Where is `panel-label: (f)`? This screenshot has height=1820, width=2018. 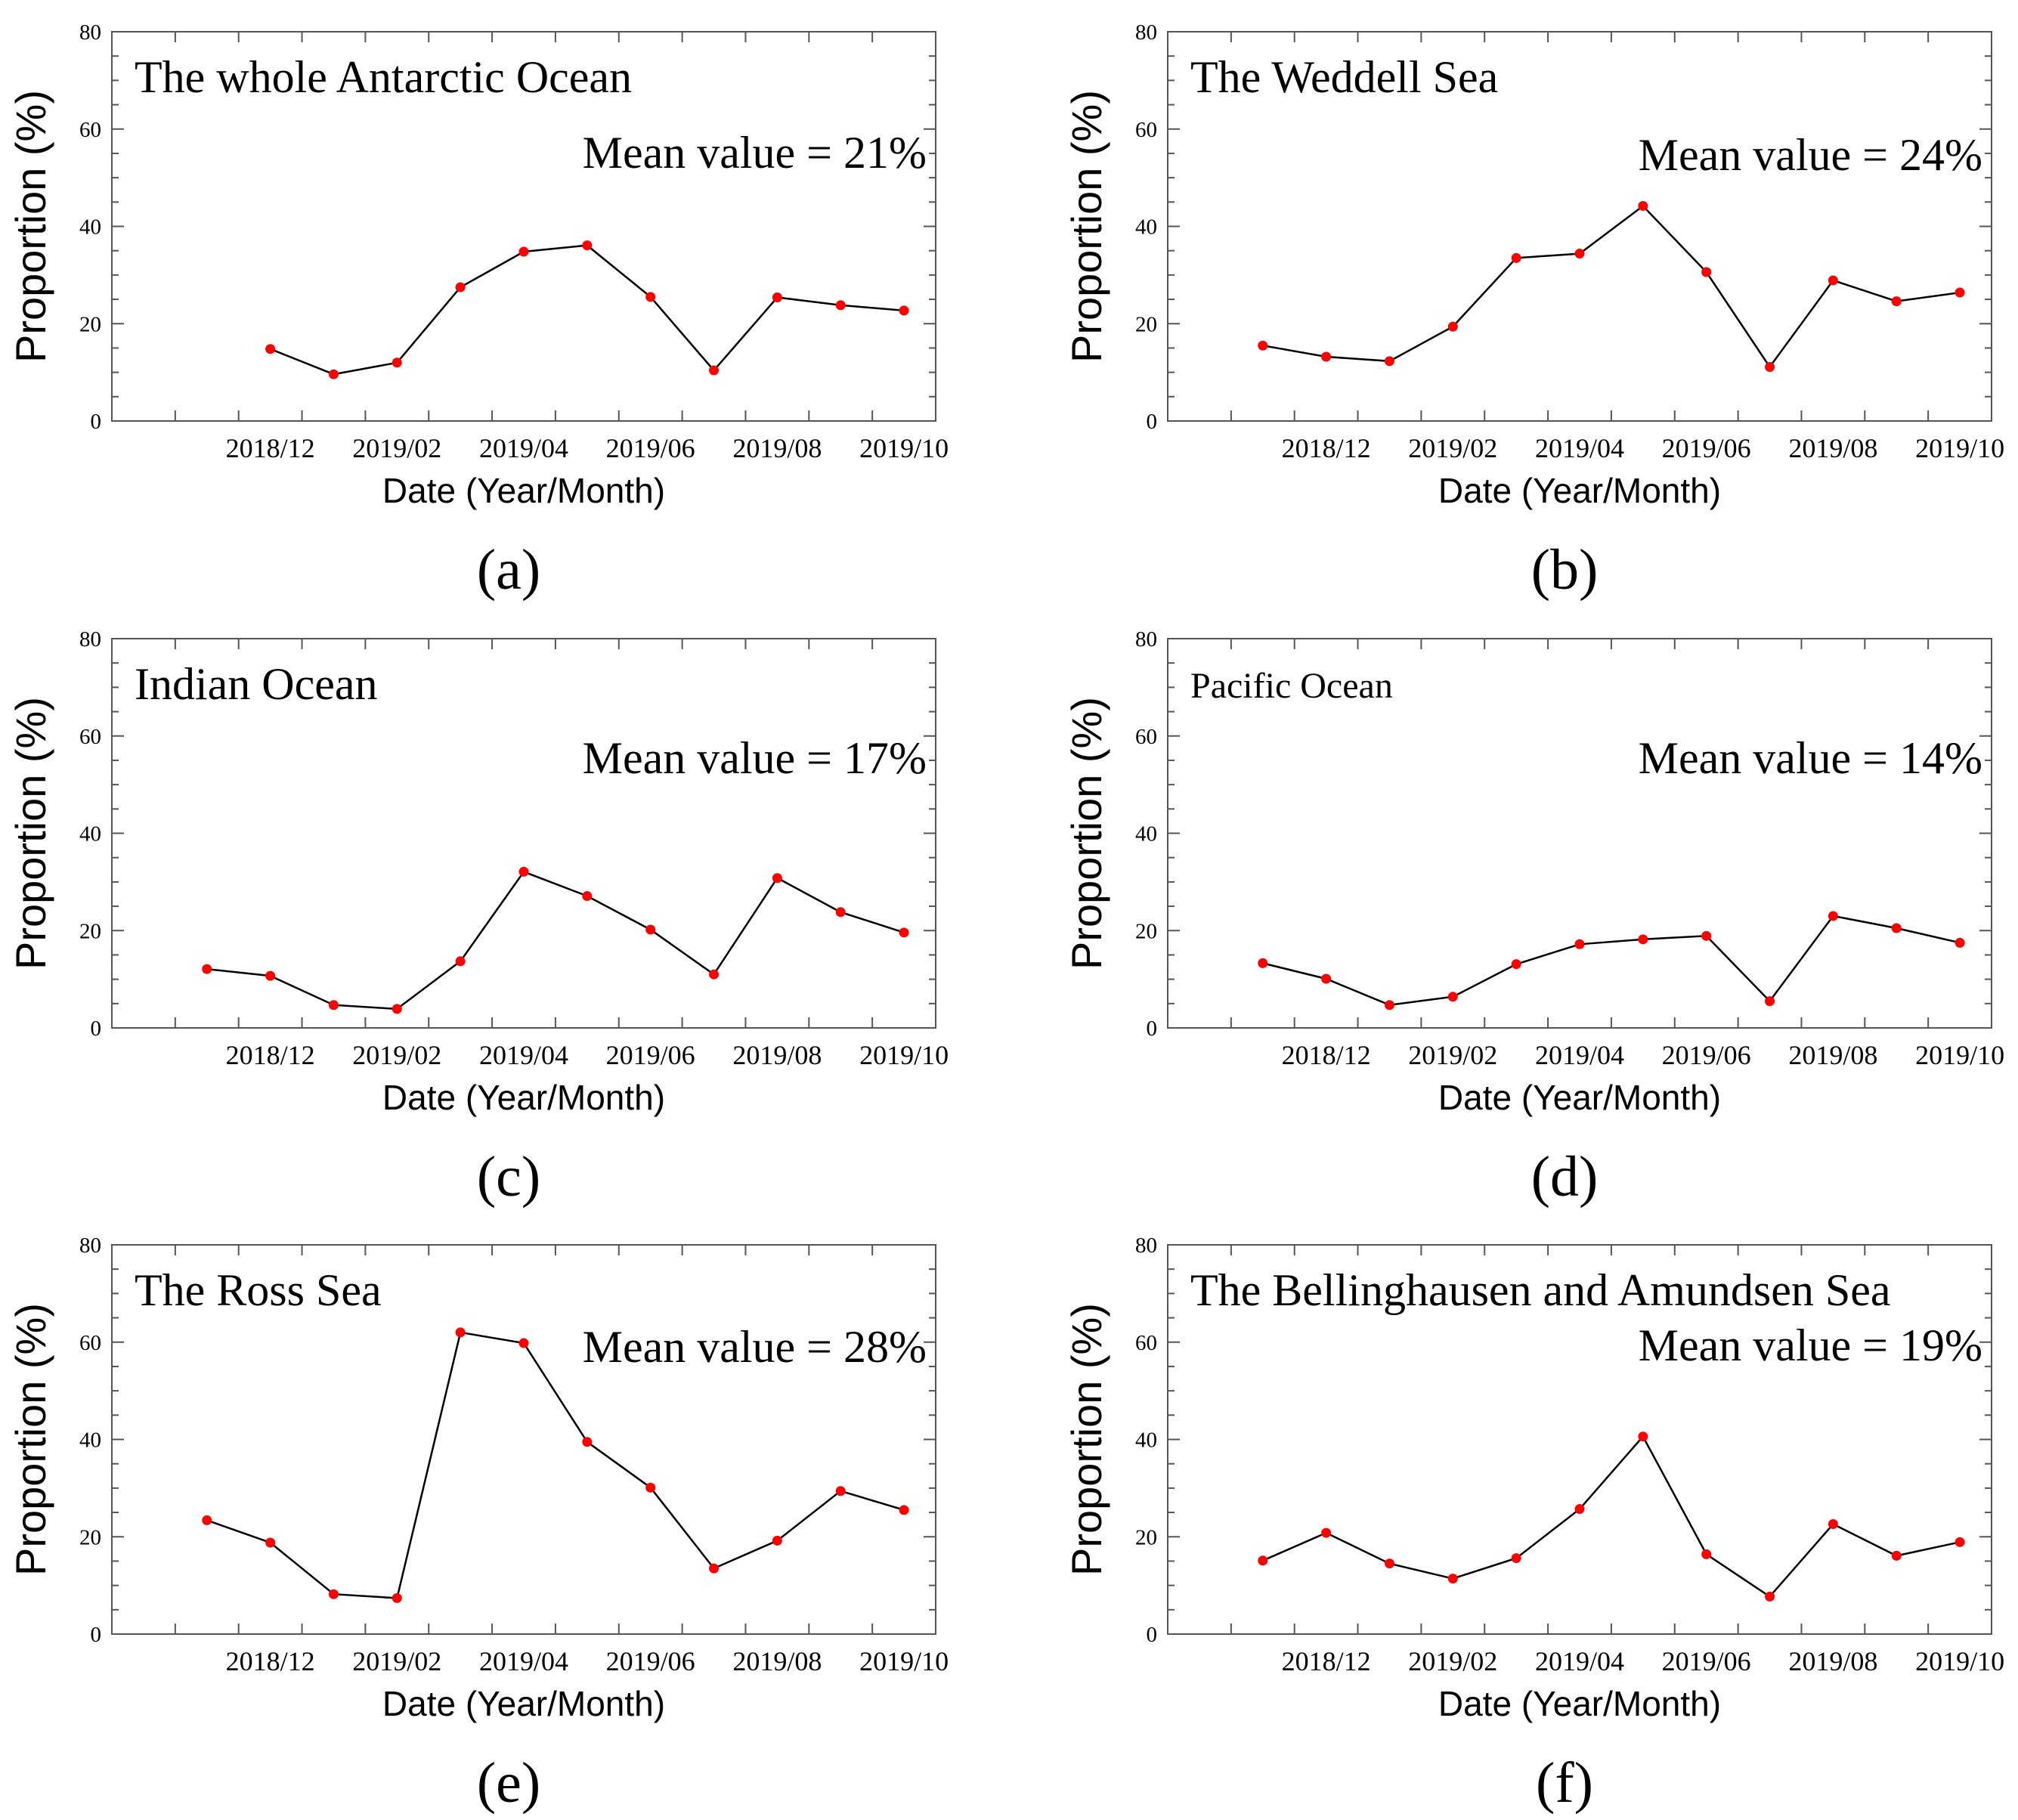
panel-label: (f) is located at coordinates (1564, 1783).